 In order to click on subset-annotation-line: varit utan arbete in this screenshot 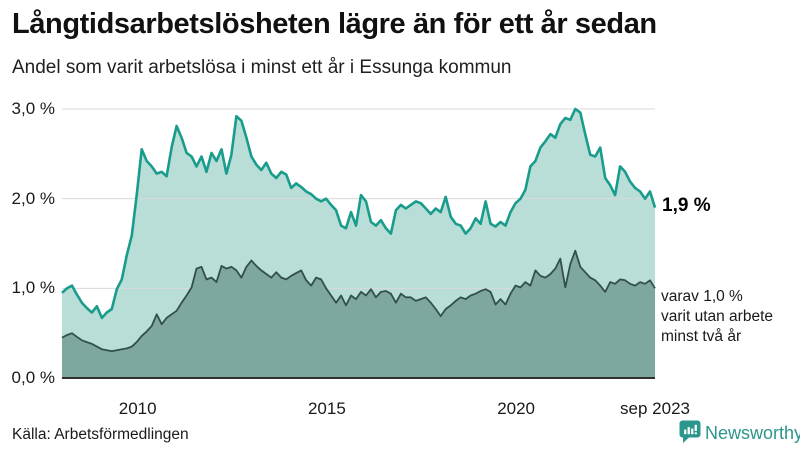, I will do `click(717, 316)`.